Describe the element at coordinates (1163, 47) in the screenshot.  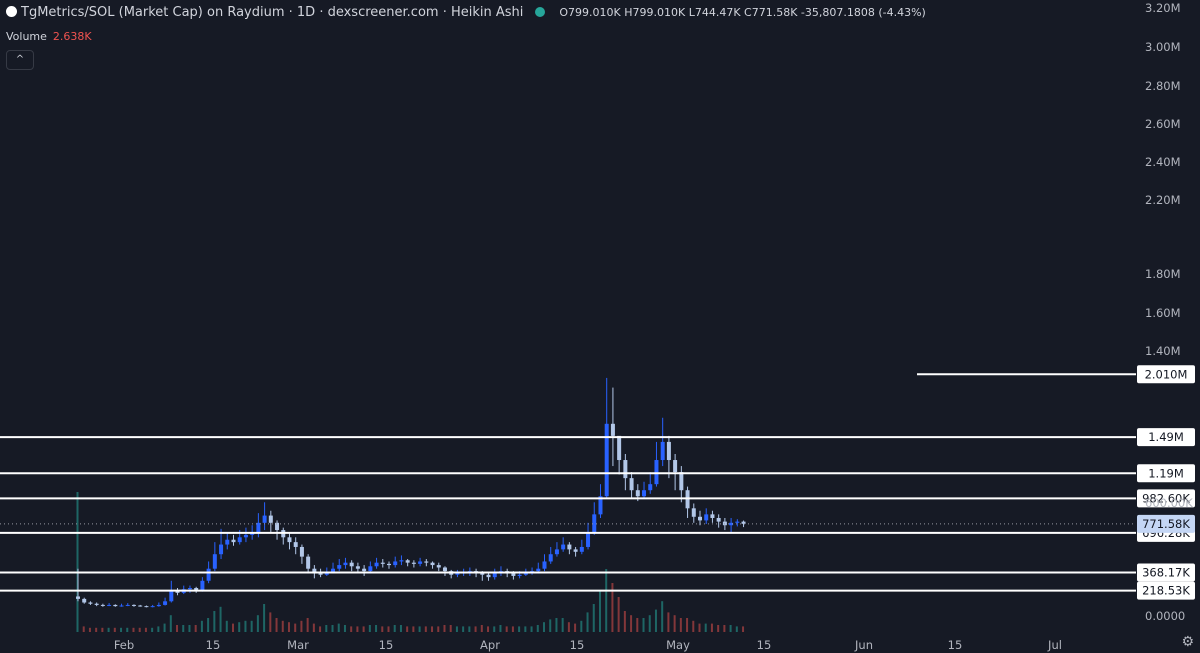
I see `price-axis-tick: 3.00M` at that location.